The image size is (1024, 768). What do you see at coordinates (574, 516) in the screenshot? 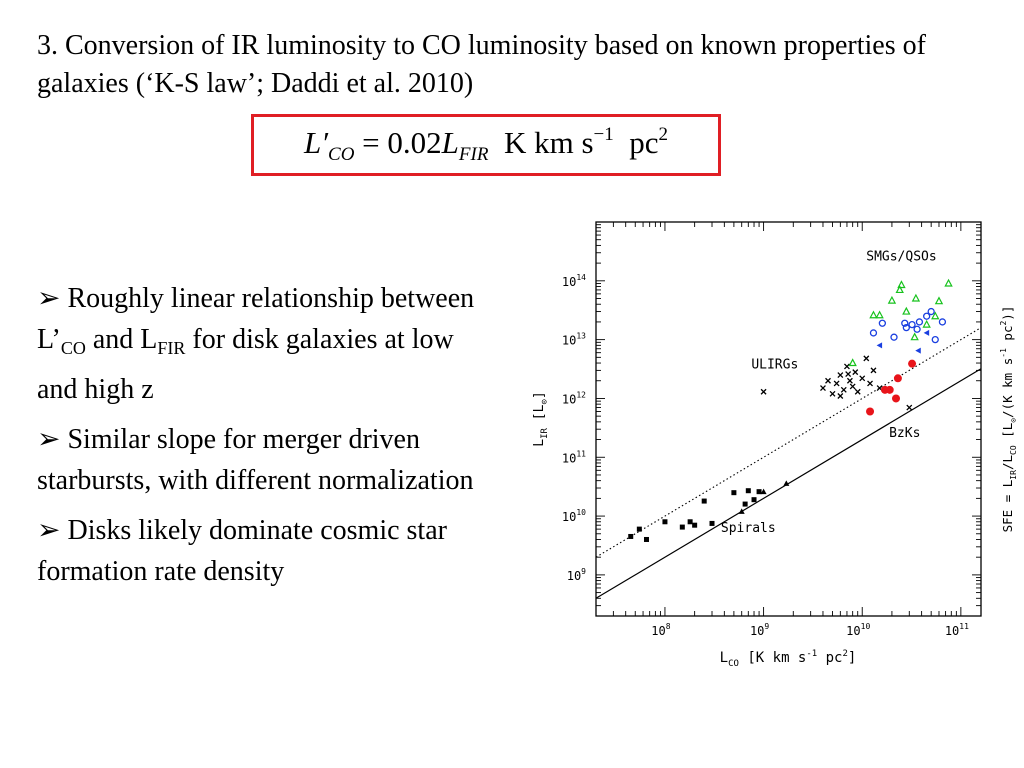
I see `y-tick-label: 1010` at bounding box center [574, 516].